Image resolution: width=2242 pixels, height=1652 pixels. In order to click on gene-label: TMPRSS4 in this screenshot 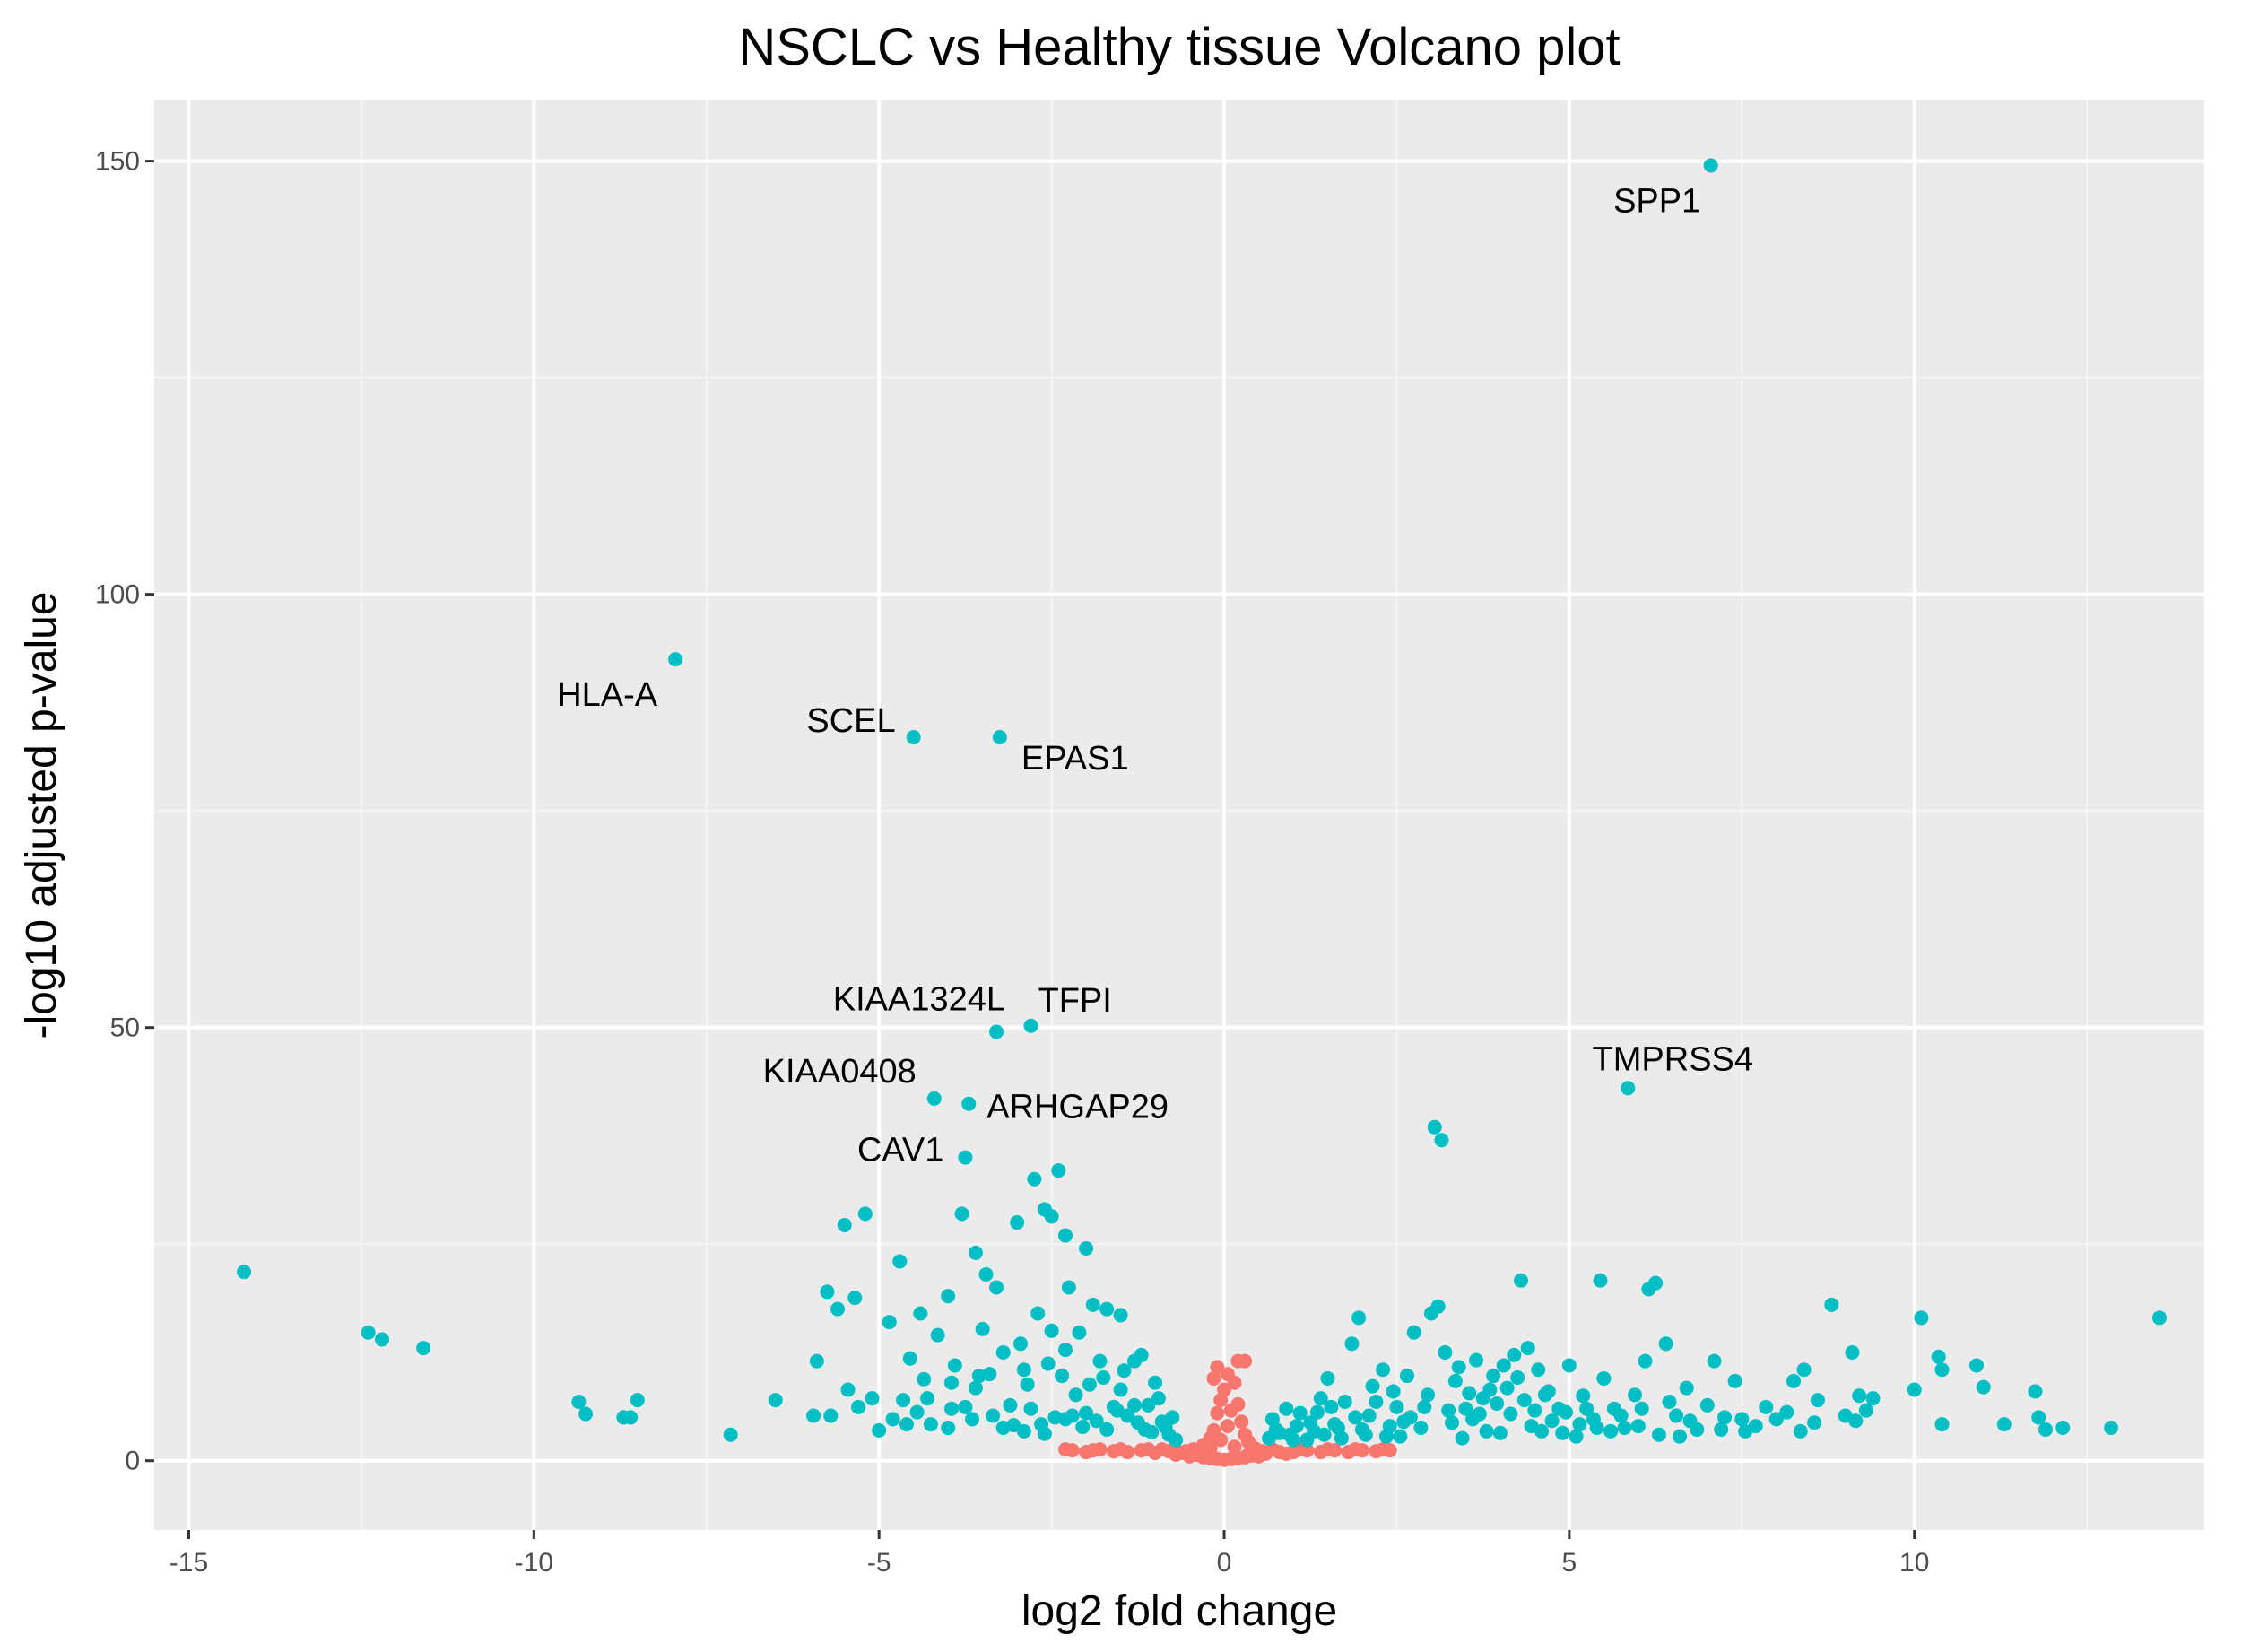, I will do `click(1673, 1059)`.